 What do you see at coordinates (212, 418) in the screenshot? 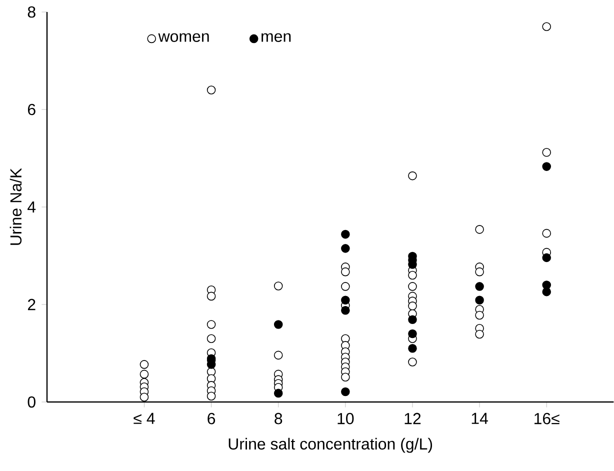
I see `x-tick-label: 6` at bounding box center [212, 418].